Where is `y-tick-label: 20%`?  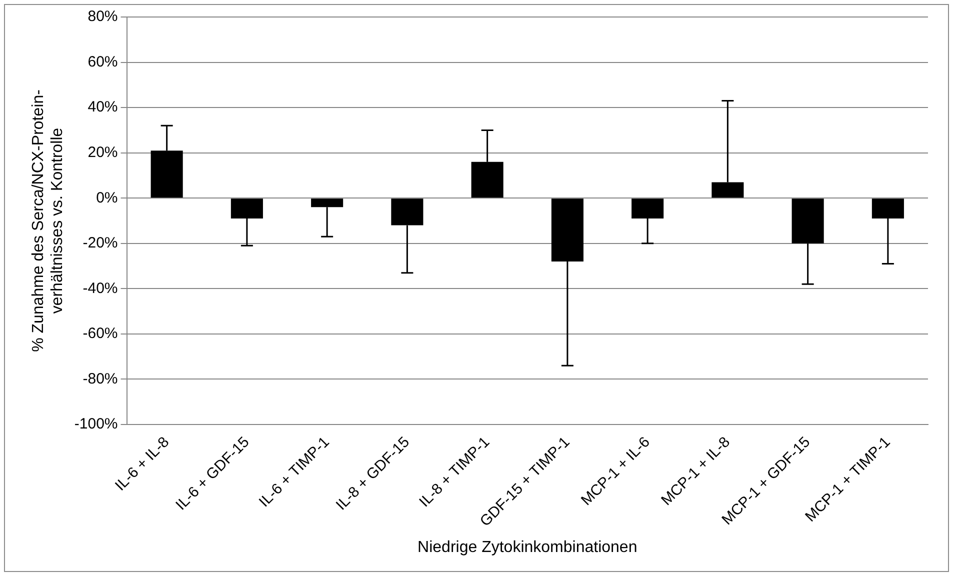
y-tick-label: 20% is located at coordinates (103, 152).